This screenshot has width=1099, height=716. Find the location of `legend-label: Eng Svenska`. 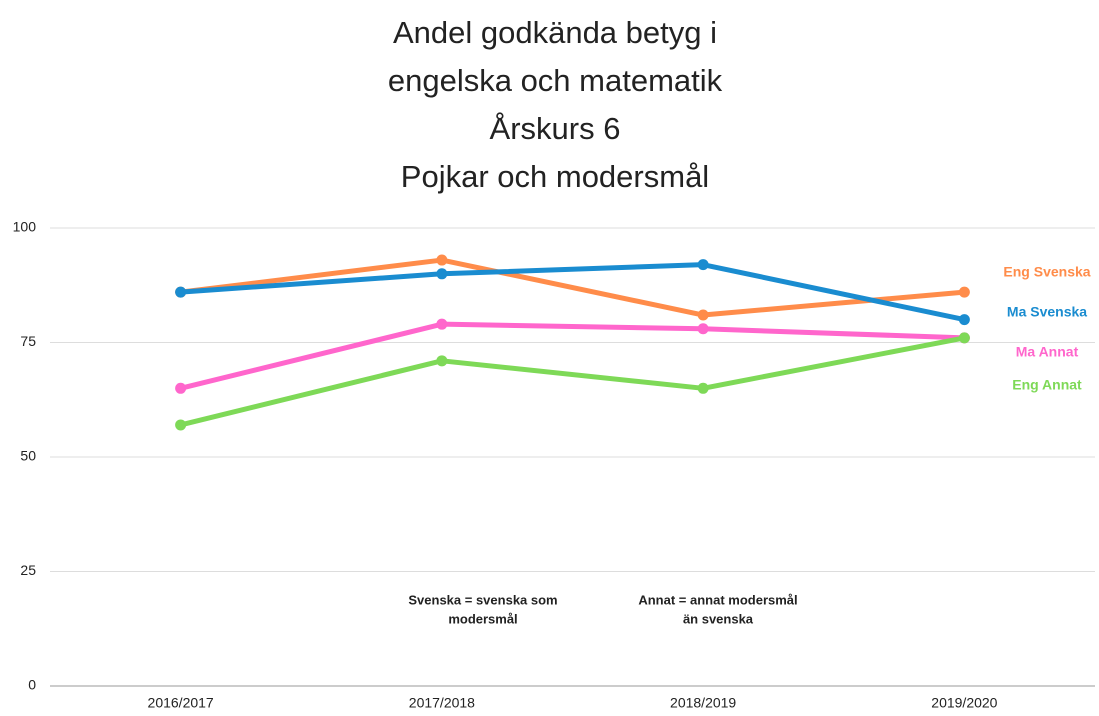

legend-label: Eng Svenska is located at coordinates (1046, 272).